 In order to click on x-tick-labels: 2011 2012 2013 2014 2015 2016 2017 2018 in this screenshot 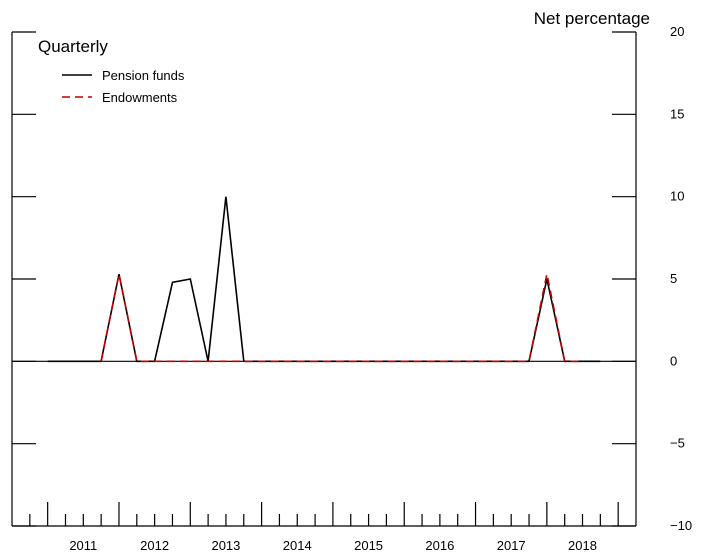, I will do `click(333, 545)`.